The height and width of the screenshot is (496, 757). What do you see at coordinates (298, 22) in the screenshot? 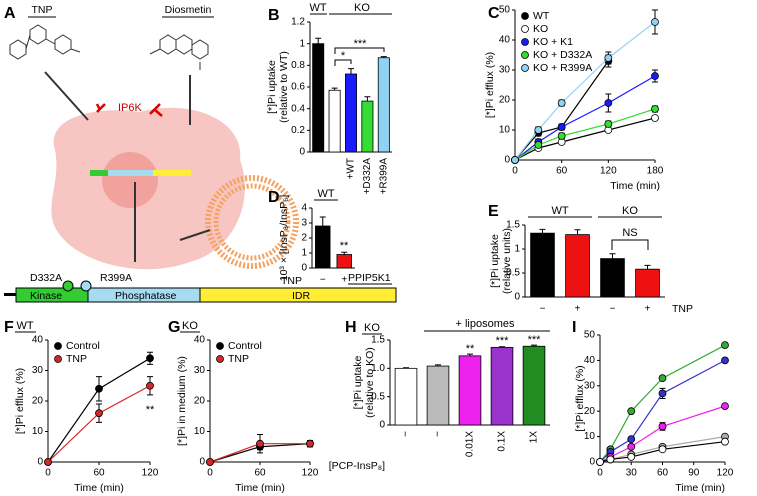
I see `y-tick-label: 1.2` at bounding box center [298, 22].